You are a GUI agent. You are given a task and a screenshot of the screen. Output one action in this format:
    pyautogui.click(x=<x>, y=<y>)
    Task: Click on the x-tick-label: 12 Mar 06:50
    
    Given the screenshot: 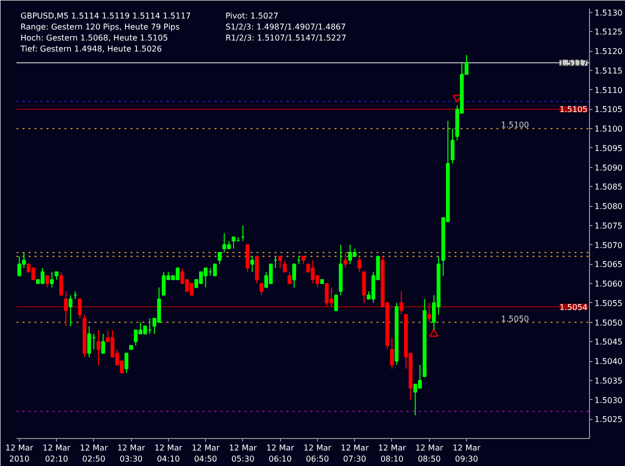 What is the action you would take?
    pyautogui.click(x=318, y=454)
    